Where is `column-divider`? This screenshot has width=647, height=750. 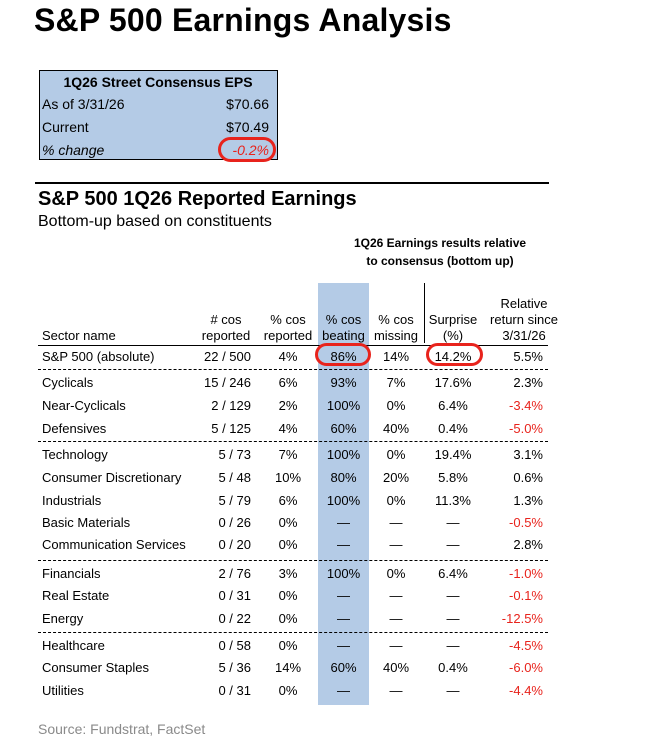
column-divider is located at coordinates (424, 313).